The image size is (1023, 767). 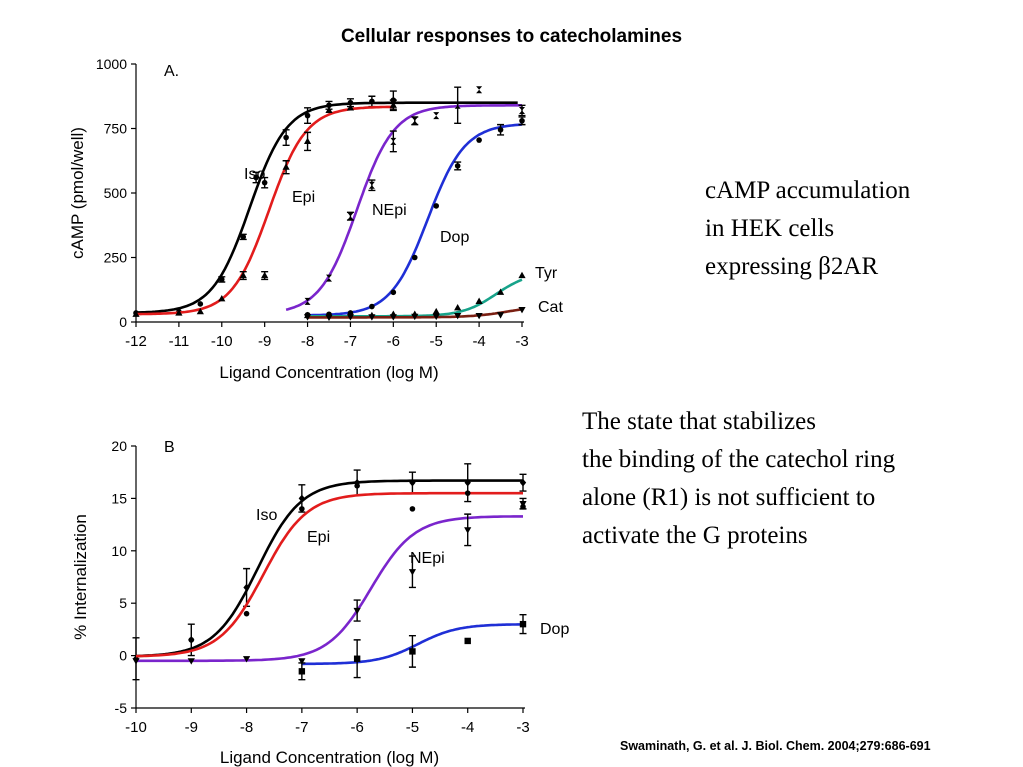 What do you see at coordinates (119, 498) in the screenshot?
I see `y-tick-label: 15` at bounding box center [119, 498].